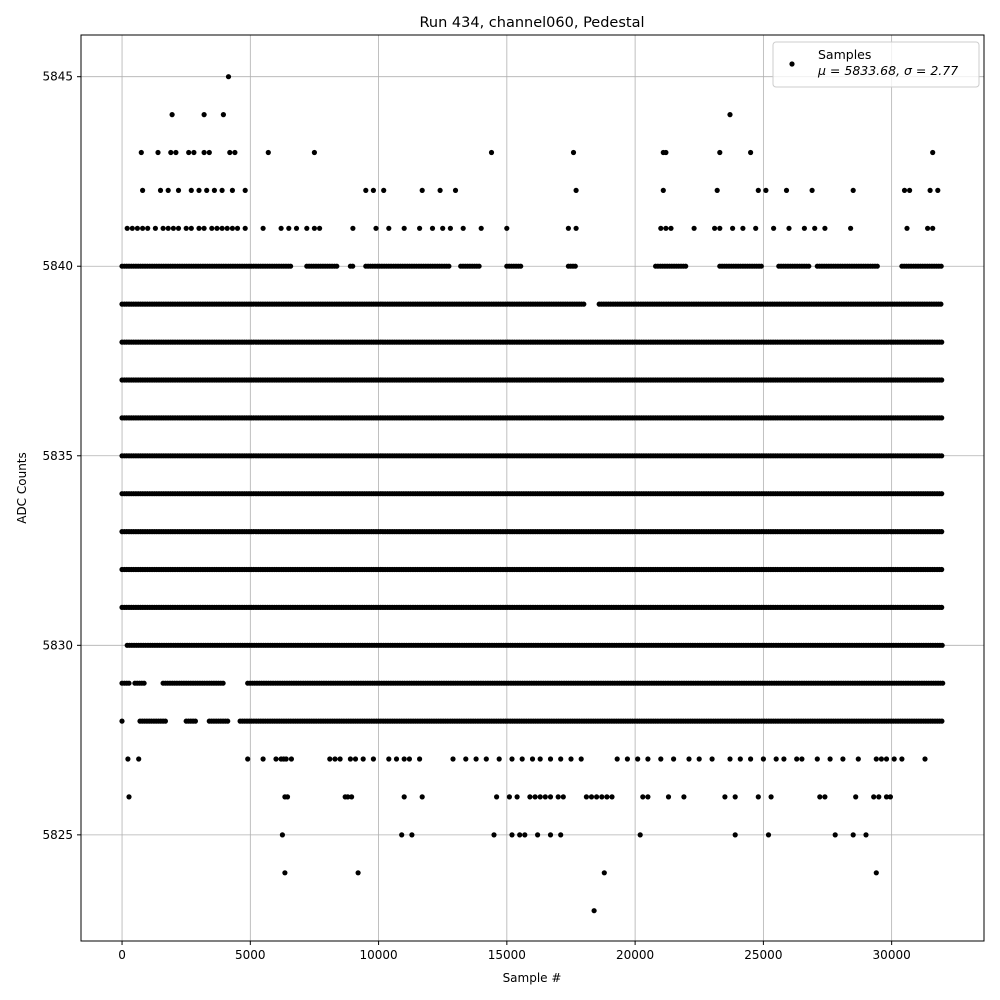 This screenshot has width=1000, height=1000. Describe the element at coordinates (57, 835) in the screenshot. I see `y-tick-label: 5825` at that location.